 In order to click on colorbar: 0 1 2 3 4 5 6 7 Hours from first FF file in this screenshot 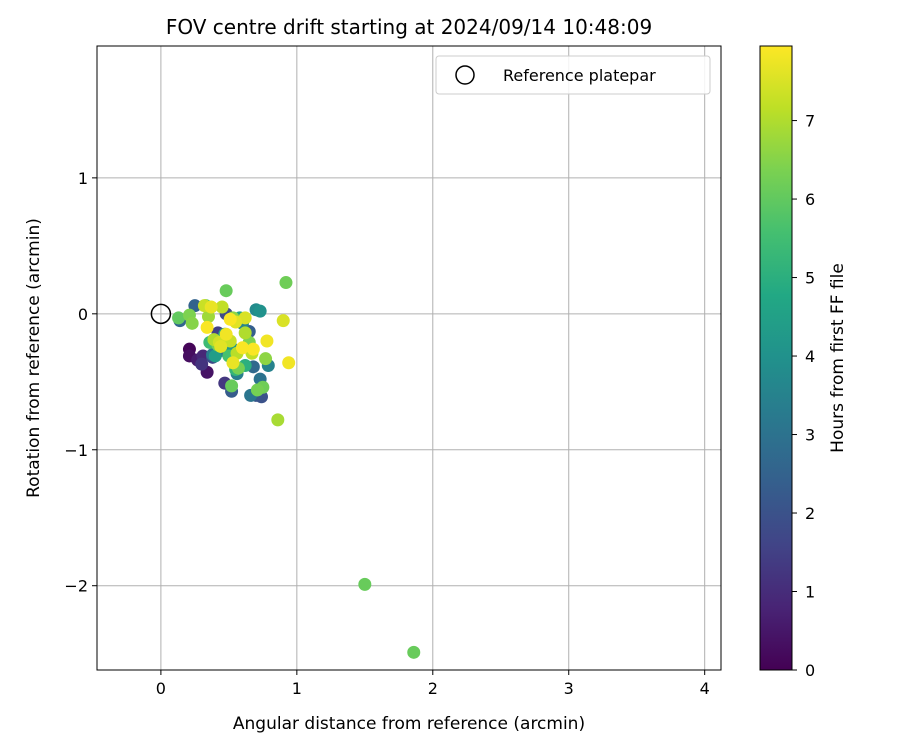, I will do `click(803, 362)`.